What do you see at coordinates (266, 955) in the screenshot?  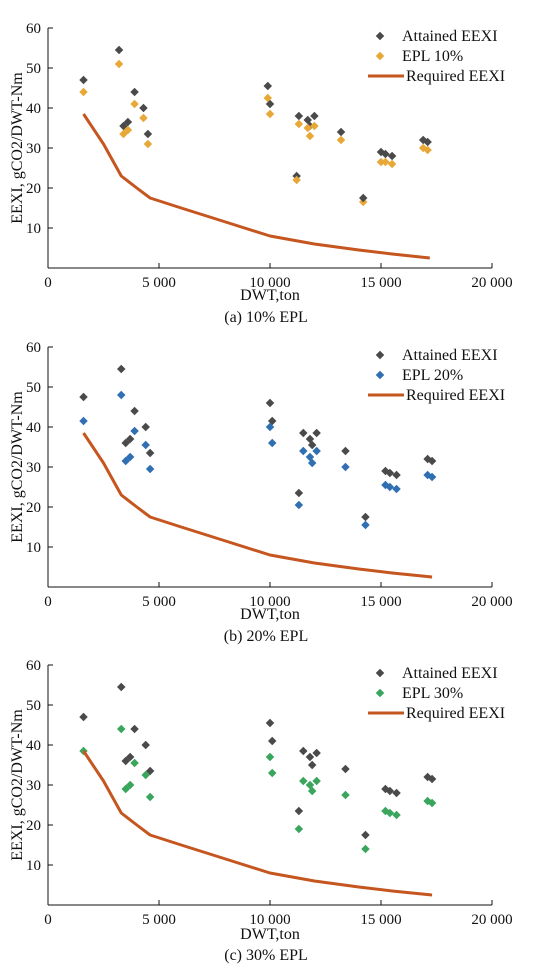 I see `chart-caption: (c) 30% EPL` at bounding box center [266, 955].